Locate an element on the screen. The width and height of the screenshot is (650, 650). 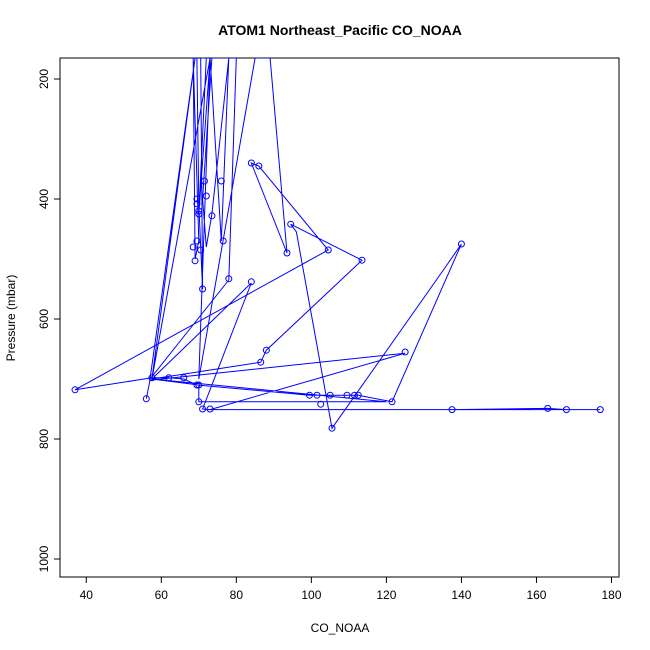
y-tick-label: 800 is located at coordinates (44, 439).